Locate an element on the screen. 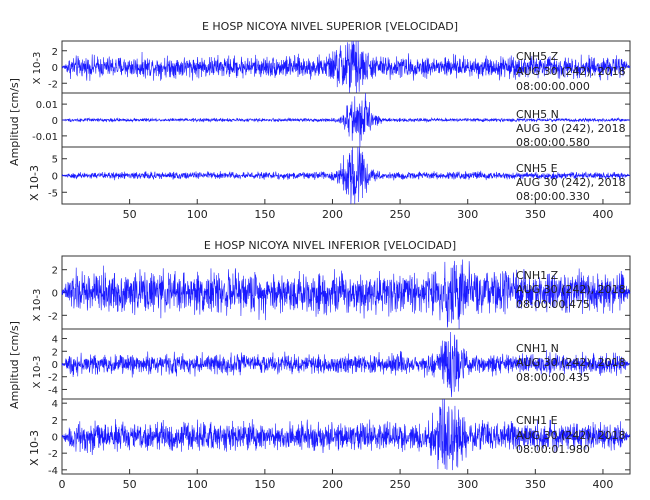 This screenshot has width=650, height=500. chart-title: E HOSP NICOYA NIVEL SUPERIOR [VELOCIDAD] is located at coordinates (330, 26).